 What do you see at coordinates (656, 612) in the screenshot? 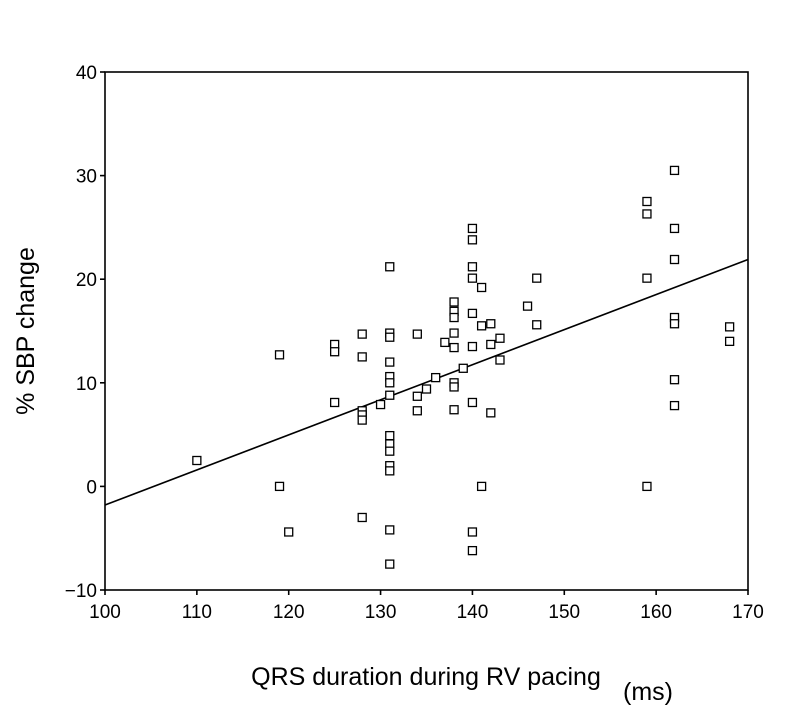
I see `x-tick-label: 160` at bounding box center [656, 612].